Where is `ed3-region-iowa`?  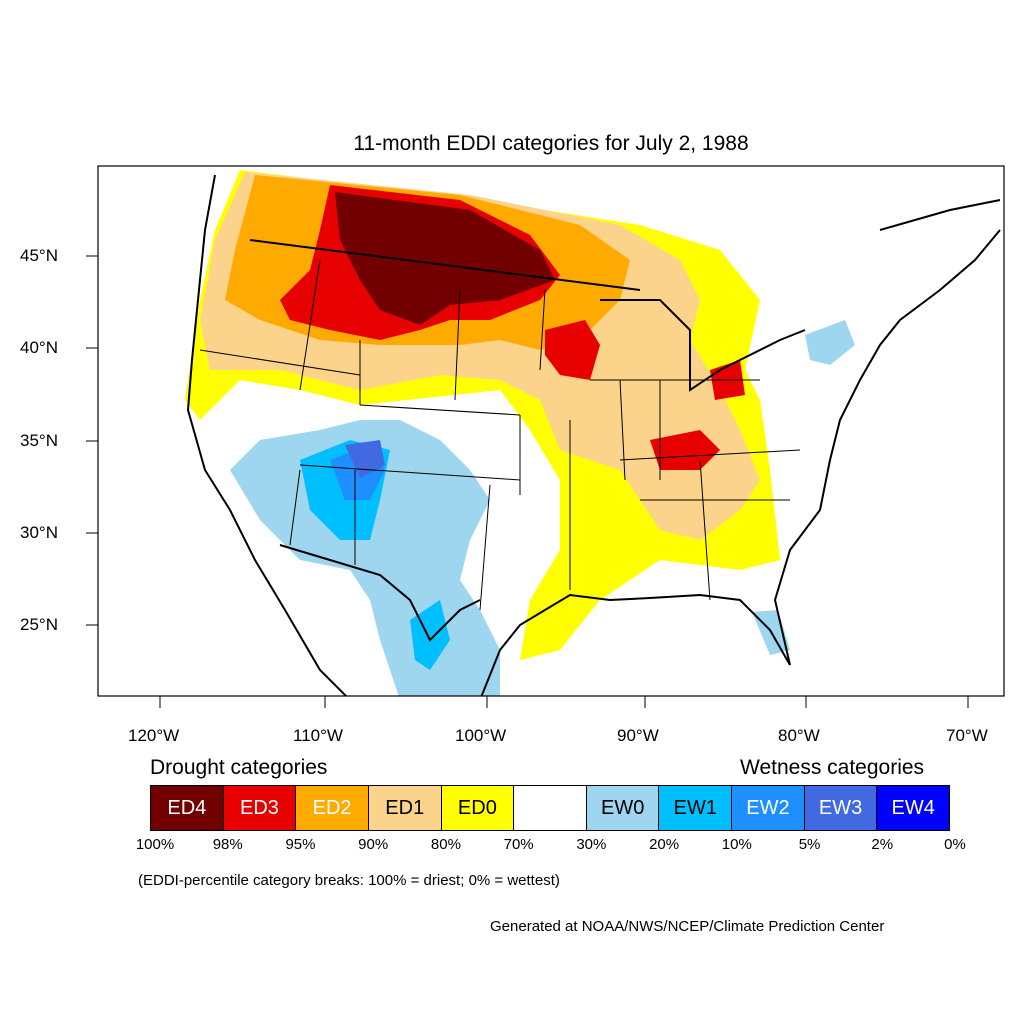
ed3-region-iowa is located at coordinates (572, 350).